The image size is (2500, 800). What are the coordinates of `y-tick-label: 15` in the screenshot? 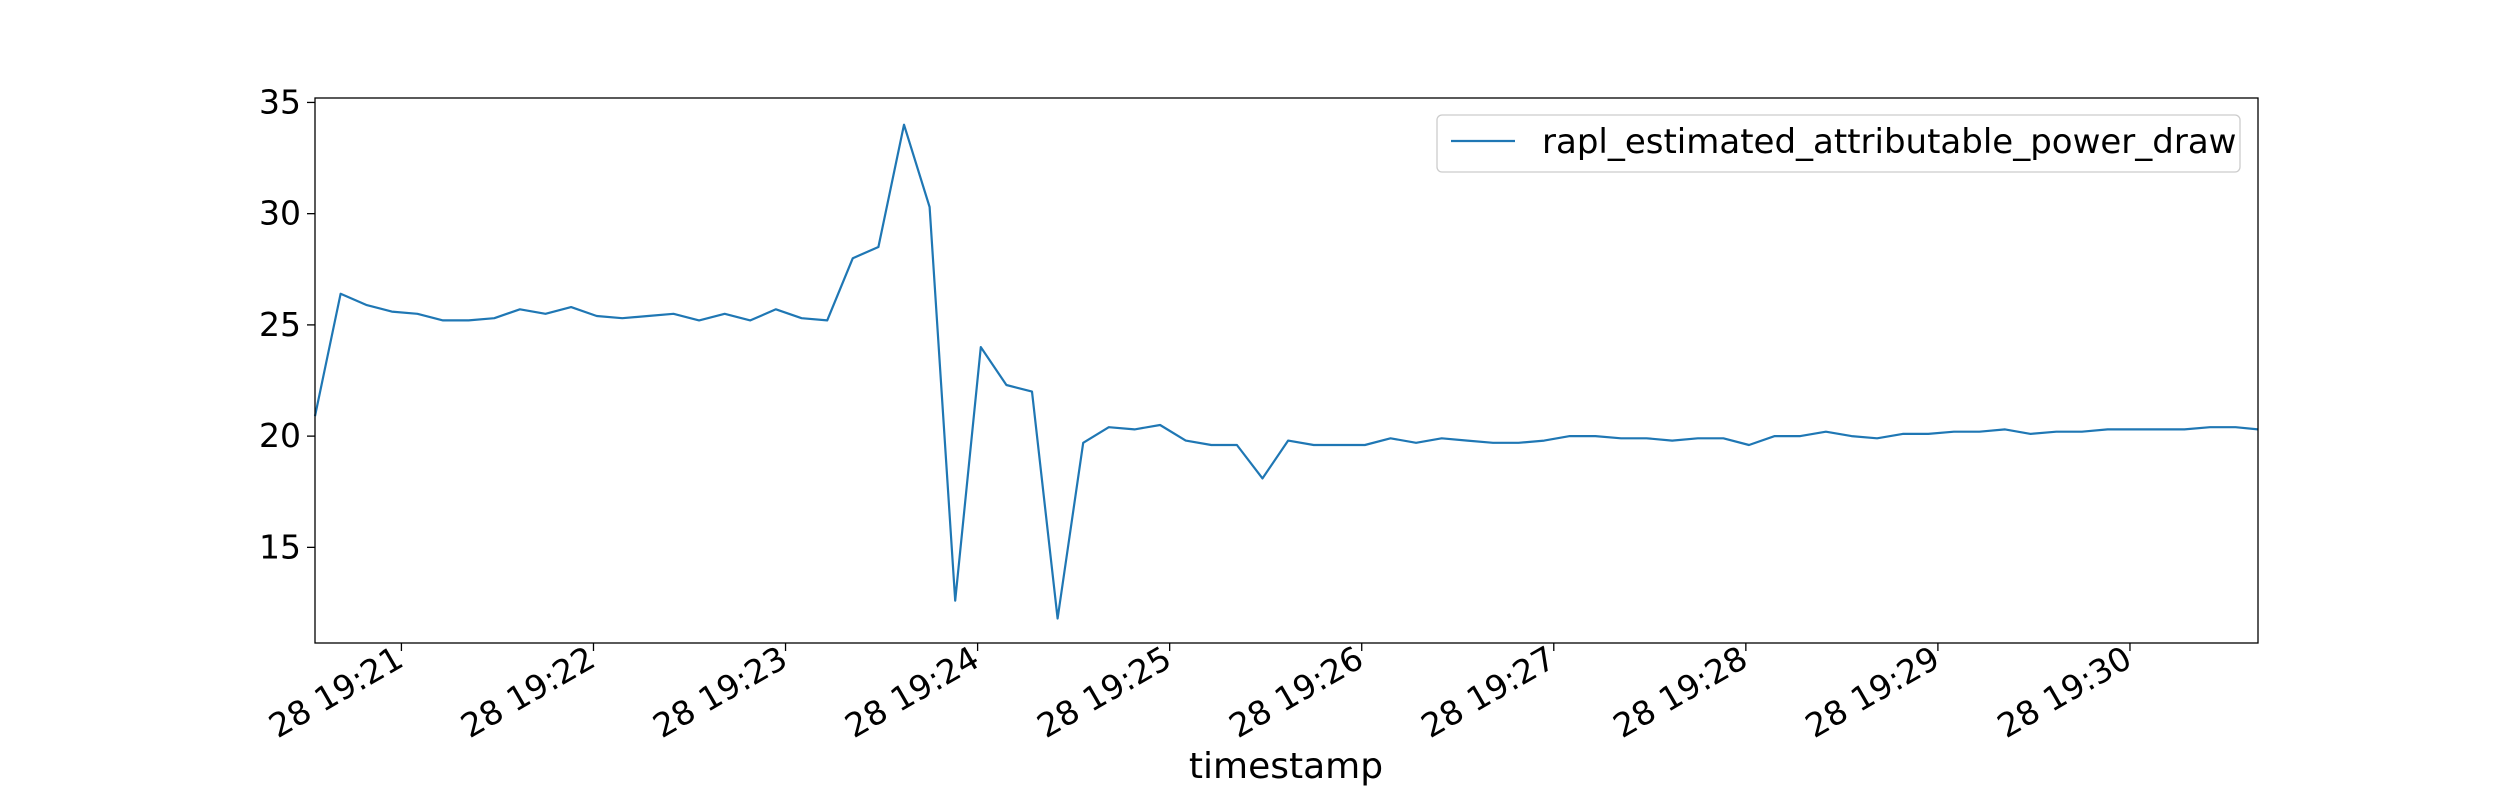 It's located at (280, 546).